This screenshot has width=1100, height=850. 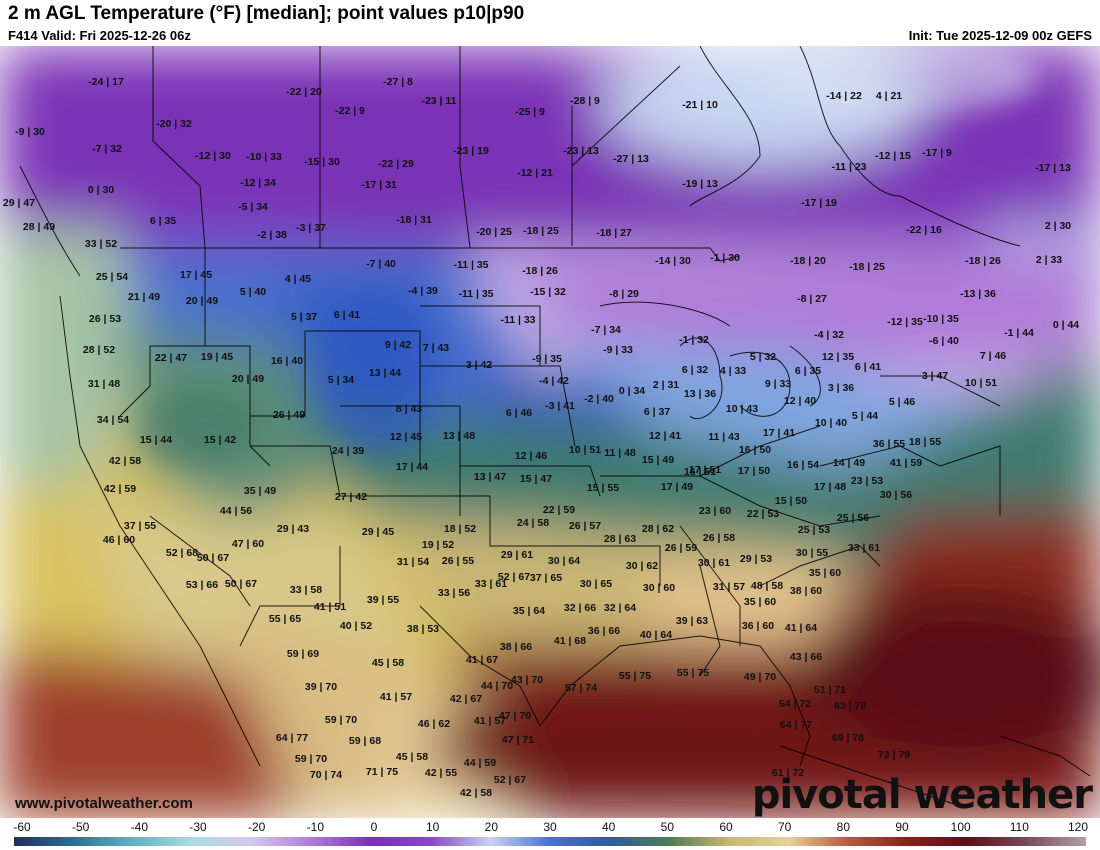 I want to click on point-value: 38 | 66, so click(x=516, y=647).